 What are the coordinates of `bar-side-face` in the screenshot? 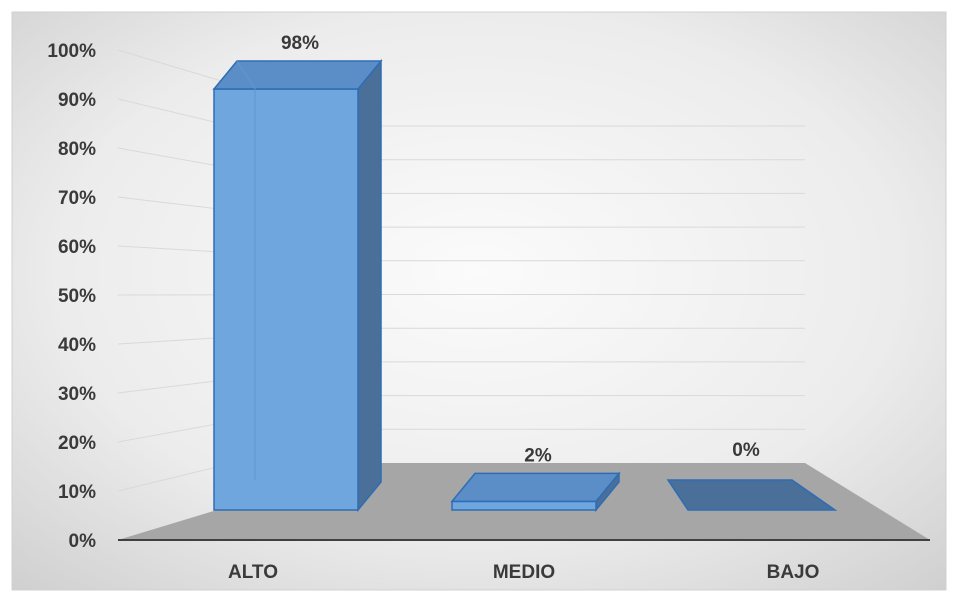 It's located at (369, 285).